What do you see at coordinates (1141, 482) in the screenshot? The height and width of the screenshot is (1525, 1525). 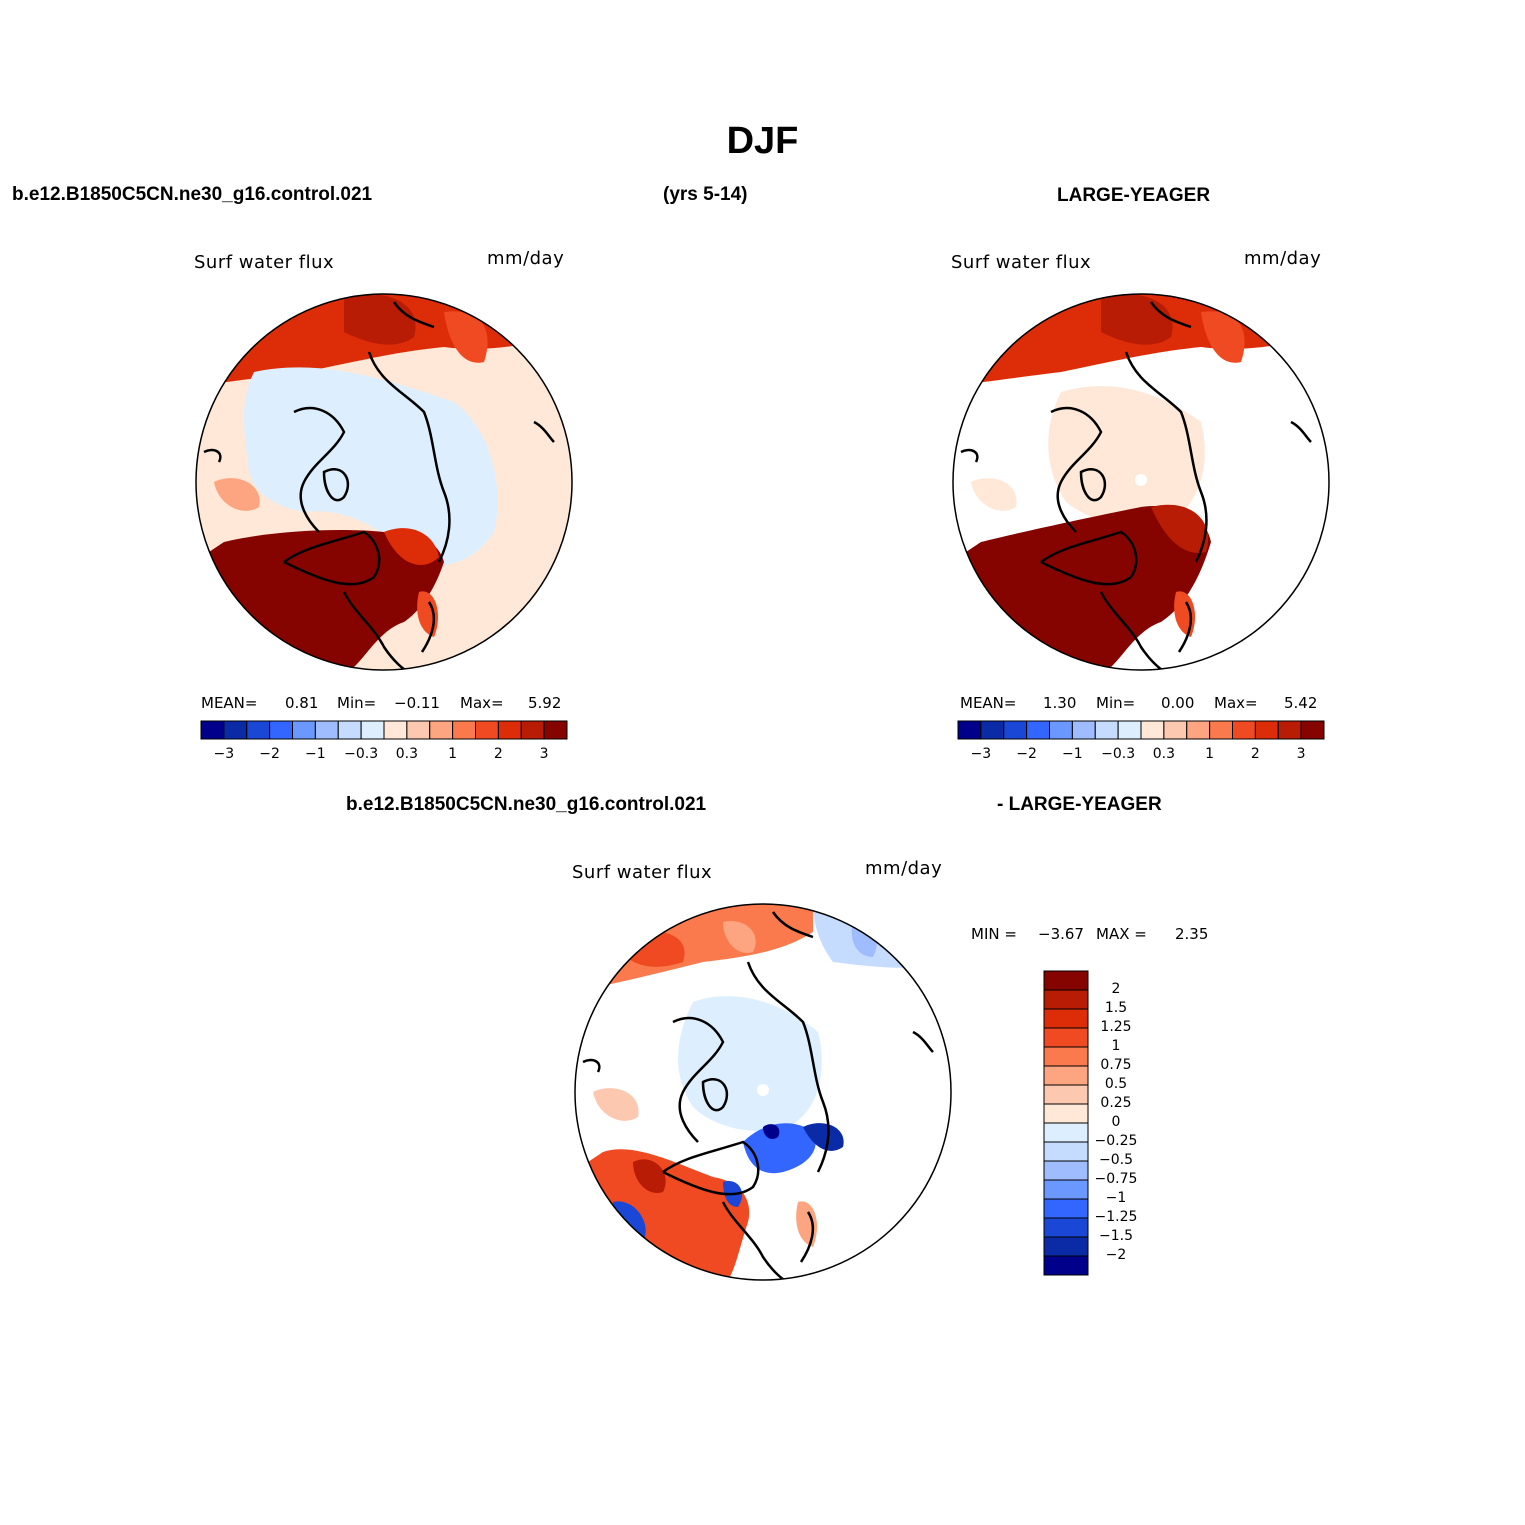 I see `panel2-polar-map` at bounding box center [1141, 482].